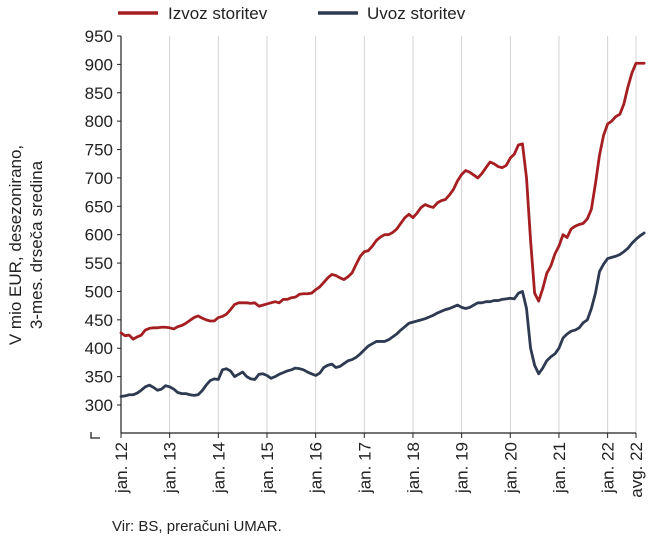  What do you see at coordinates (636, 470) in the screenshot?
I see `x-tick-label: avg. 22` at bounding box center [636, 470].